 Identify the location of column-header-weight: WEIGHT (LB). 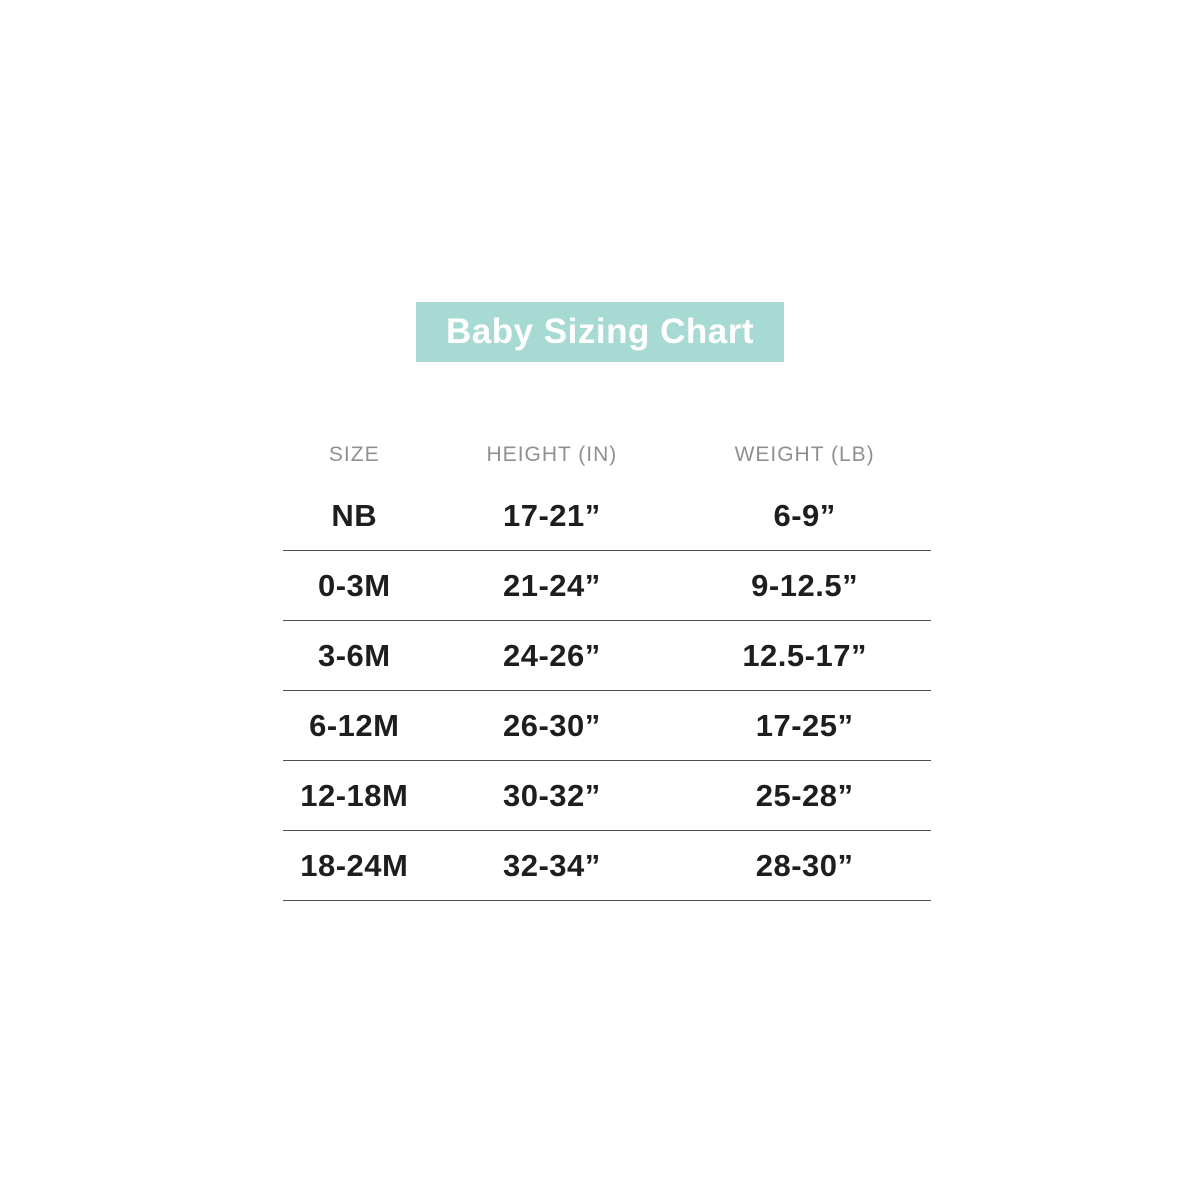
(804, 454).